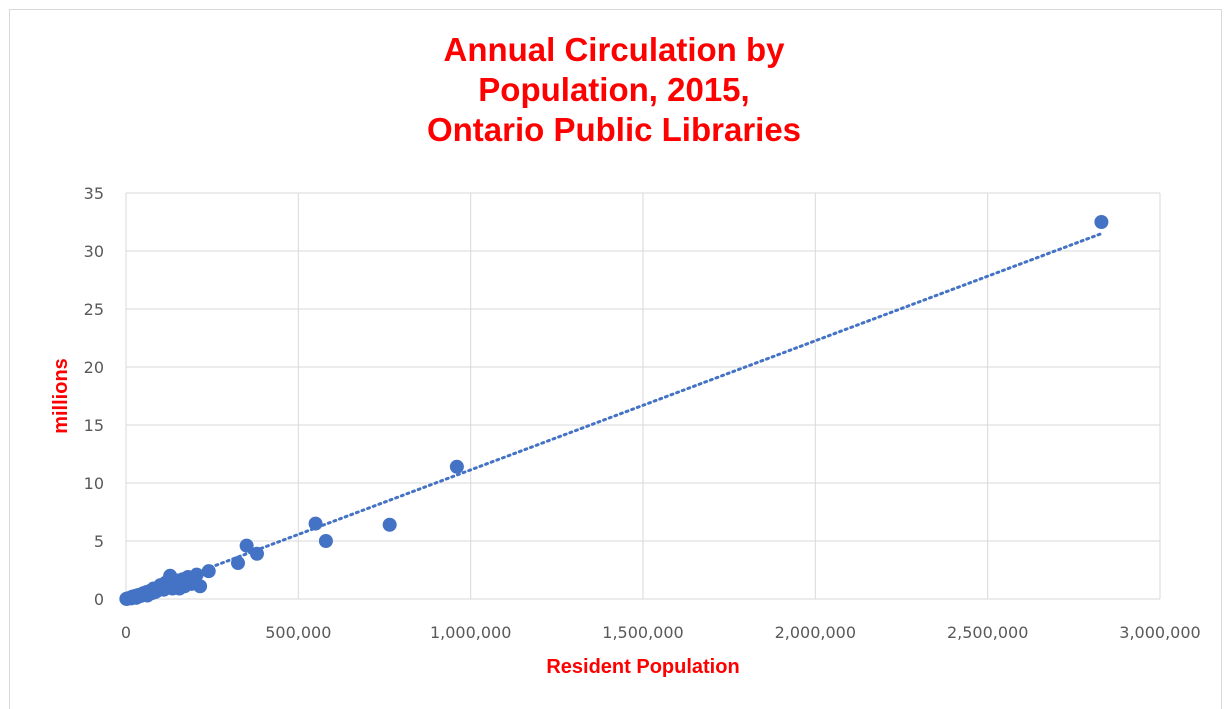 This screenshot has height=709, width=1228. Describe the element at coordinates (614, 129) in the screenshot. I see `chart-title-line-3: Ontario Public Libraries` at that location.